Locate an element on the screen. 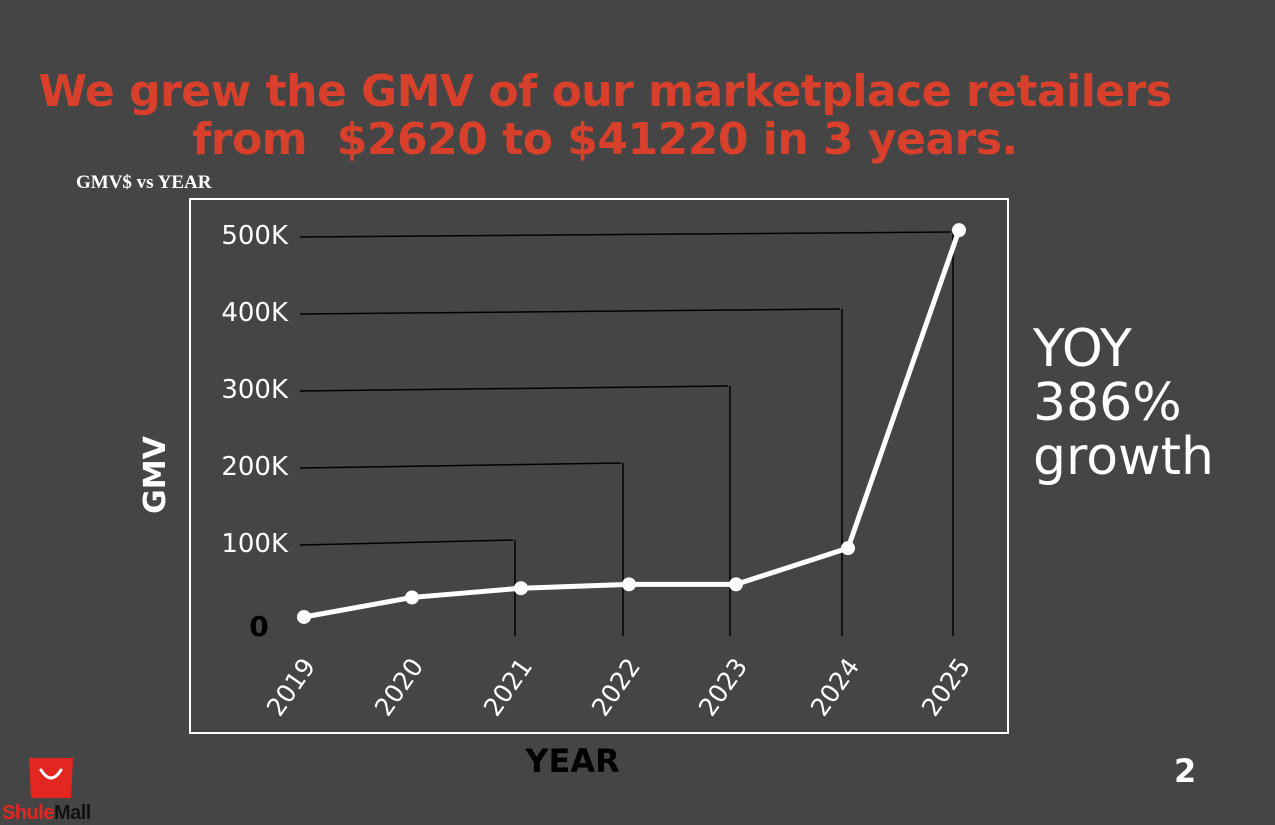  y-tick-label-3: 300K is located at coordinates (255, 390).